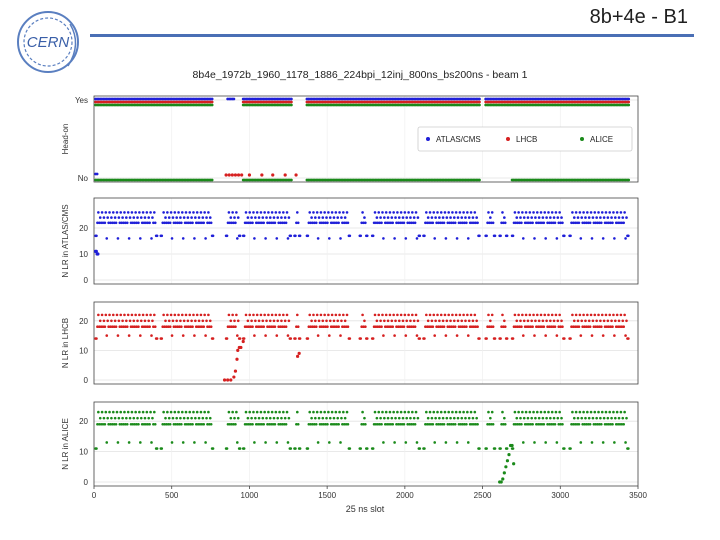 Image resolution: width=720 pixels, height=540 pixels. I want to click on y-axis-label: N LR in LHCB, so click(65, 343).